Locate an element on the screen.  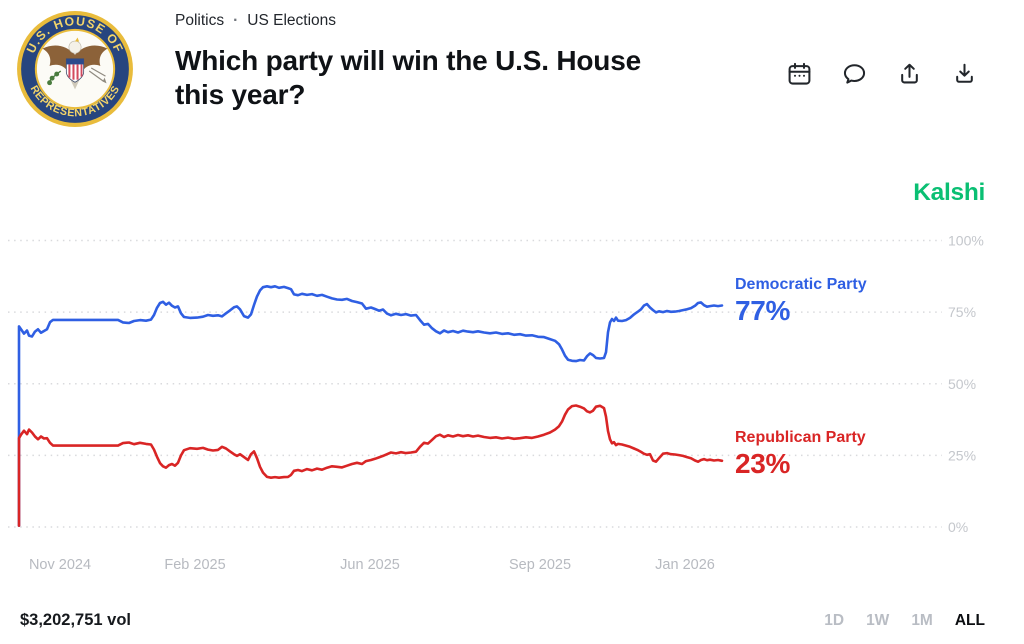
democratic-party-value: 77% is located at coordinates (763, 310).